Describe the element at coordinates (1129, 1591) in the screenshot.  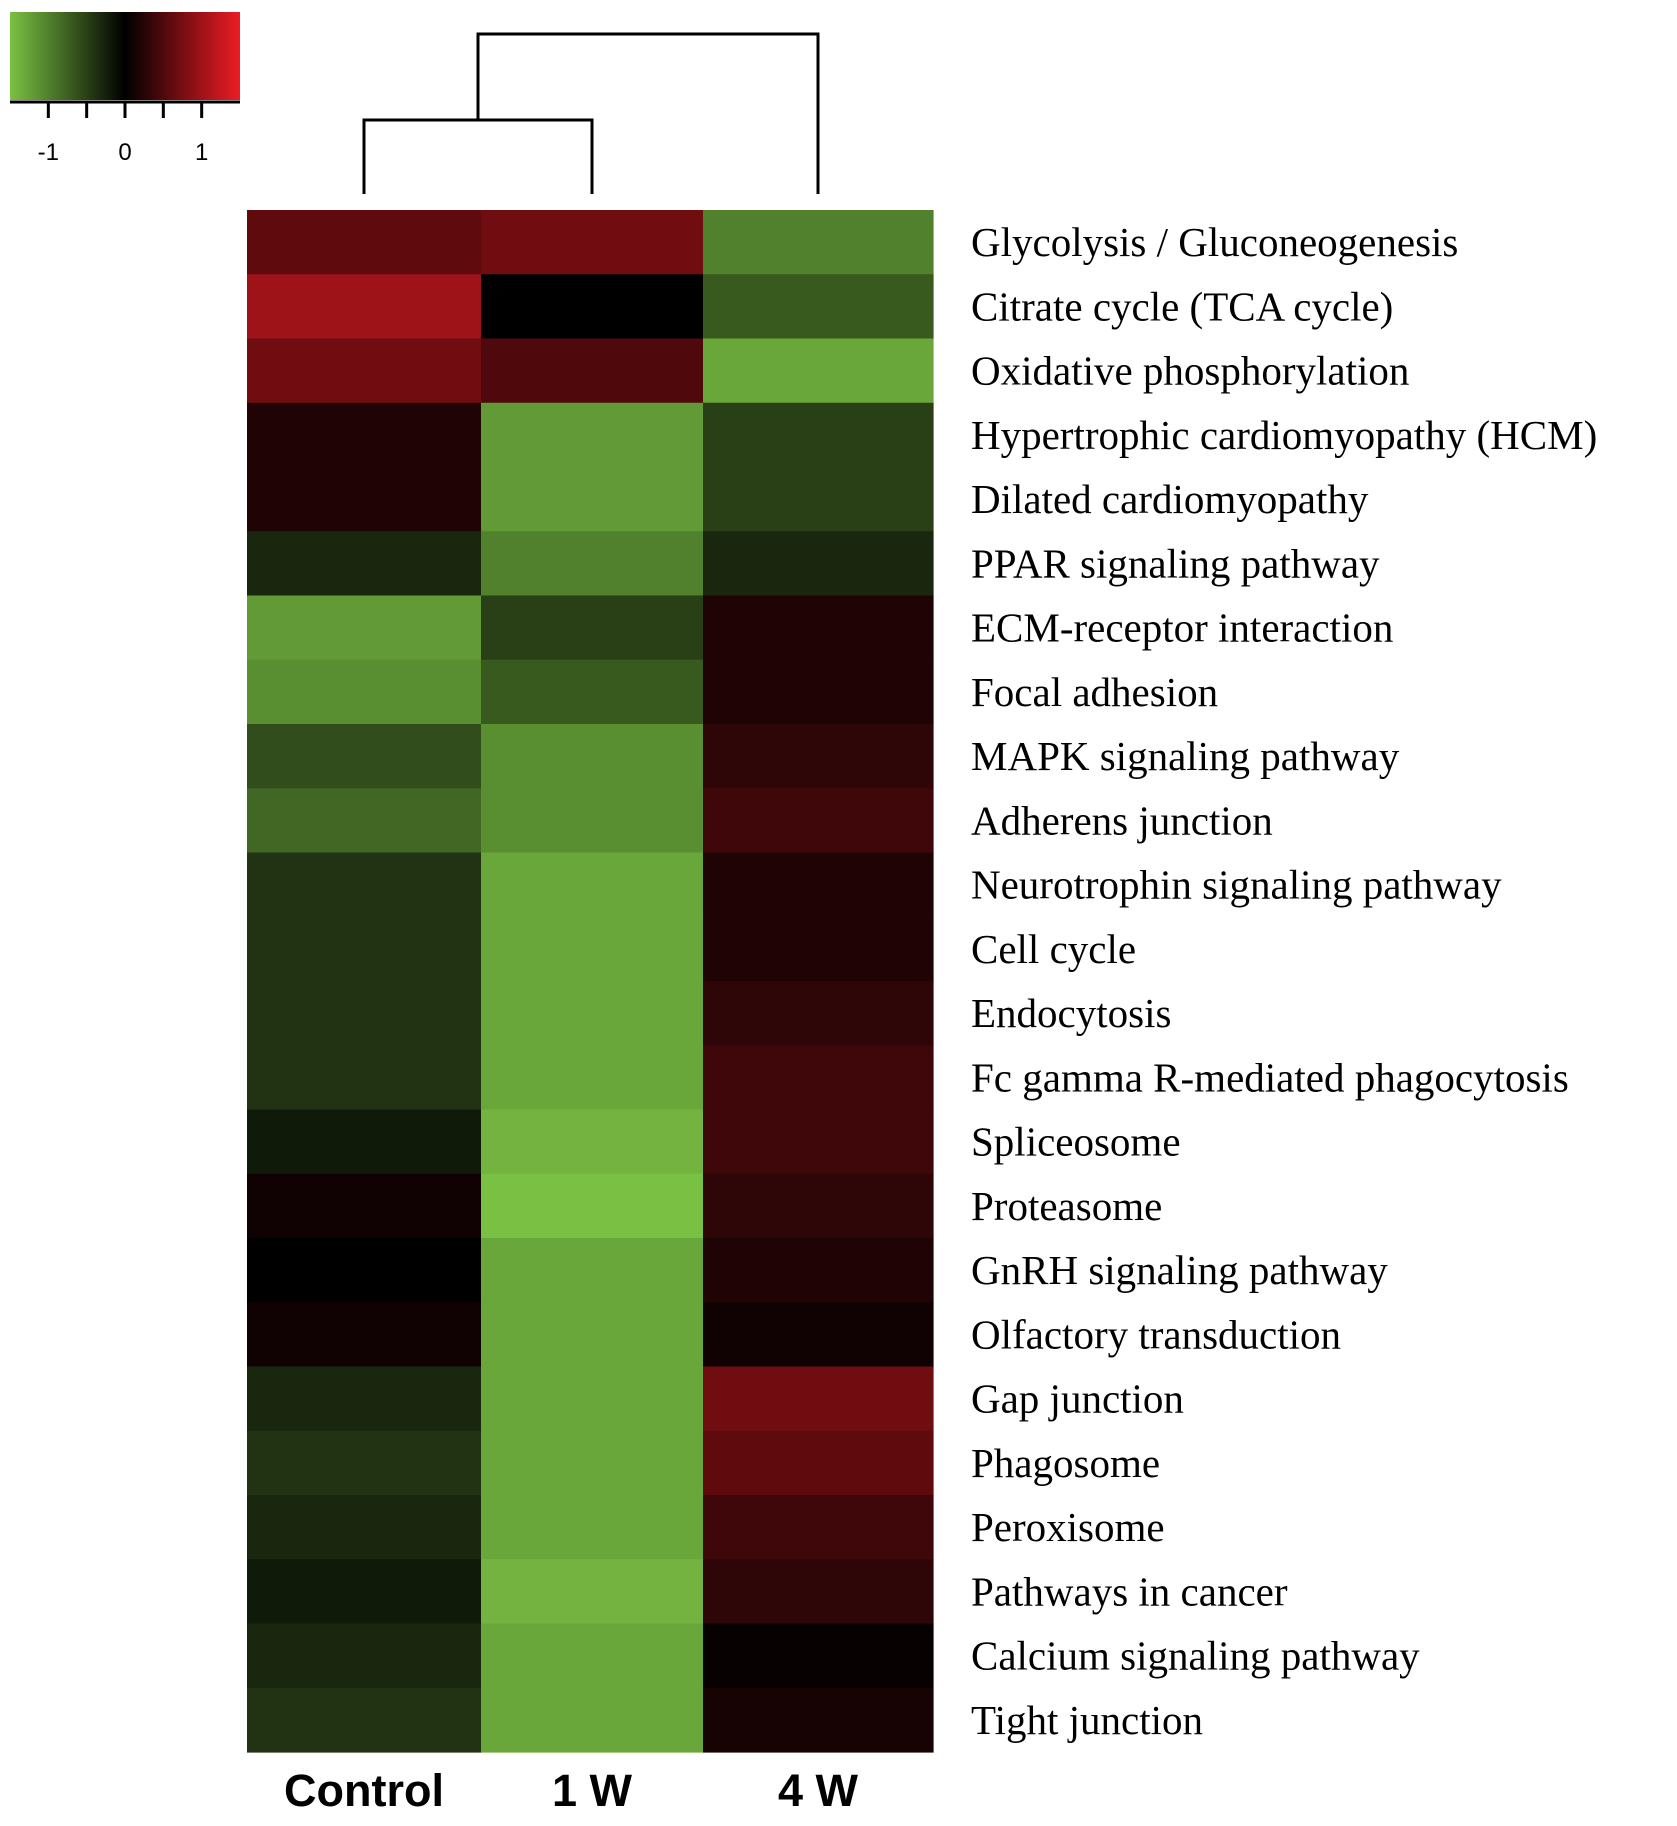
I see `row-label: Pathways in cancer` at that location.